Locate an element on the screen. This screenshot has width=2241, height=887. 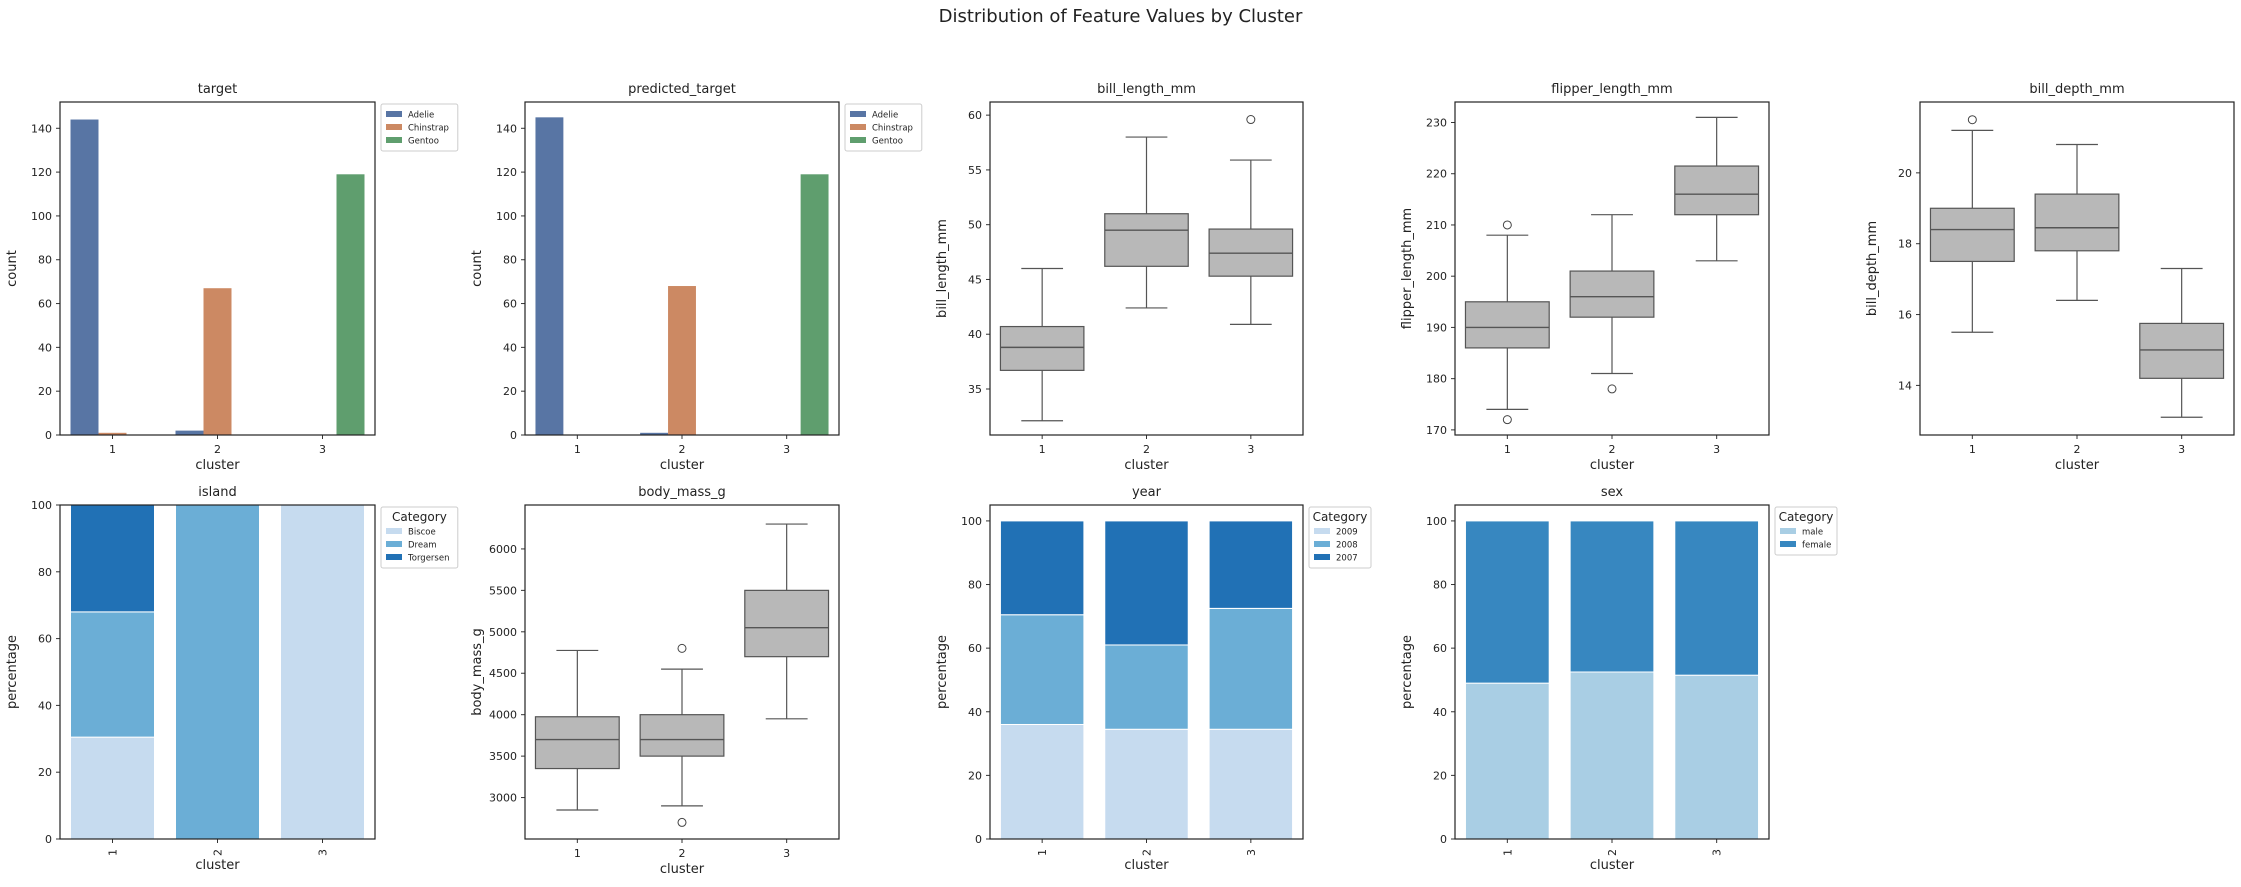
chart-title: year is located at coordinates (1147, 492).